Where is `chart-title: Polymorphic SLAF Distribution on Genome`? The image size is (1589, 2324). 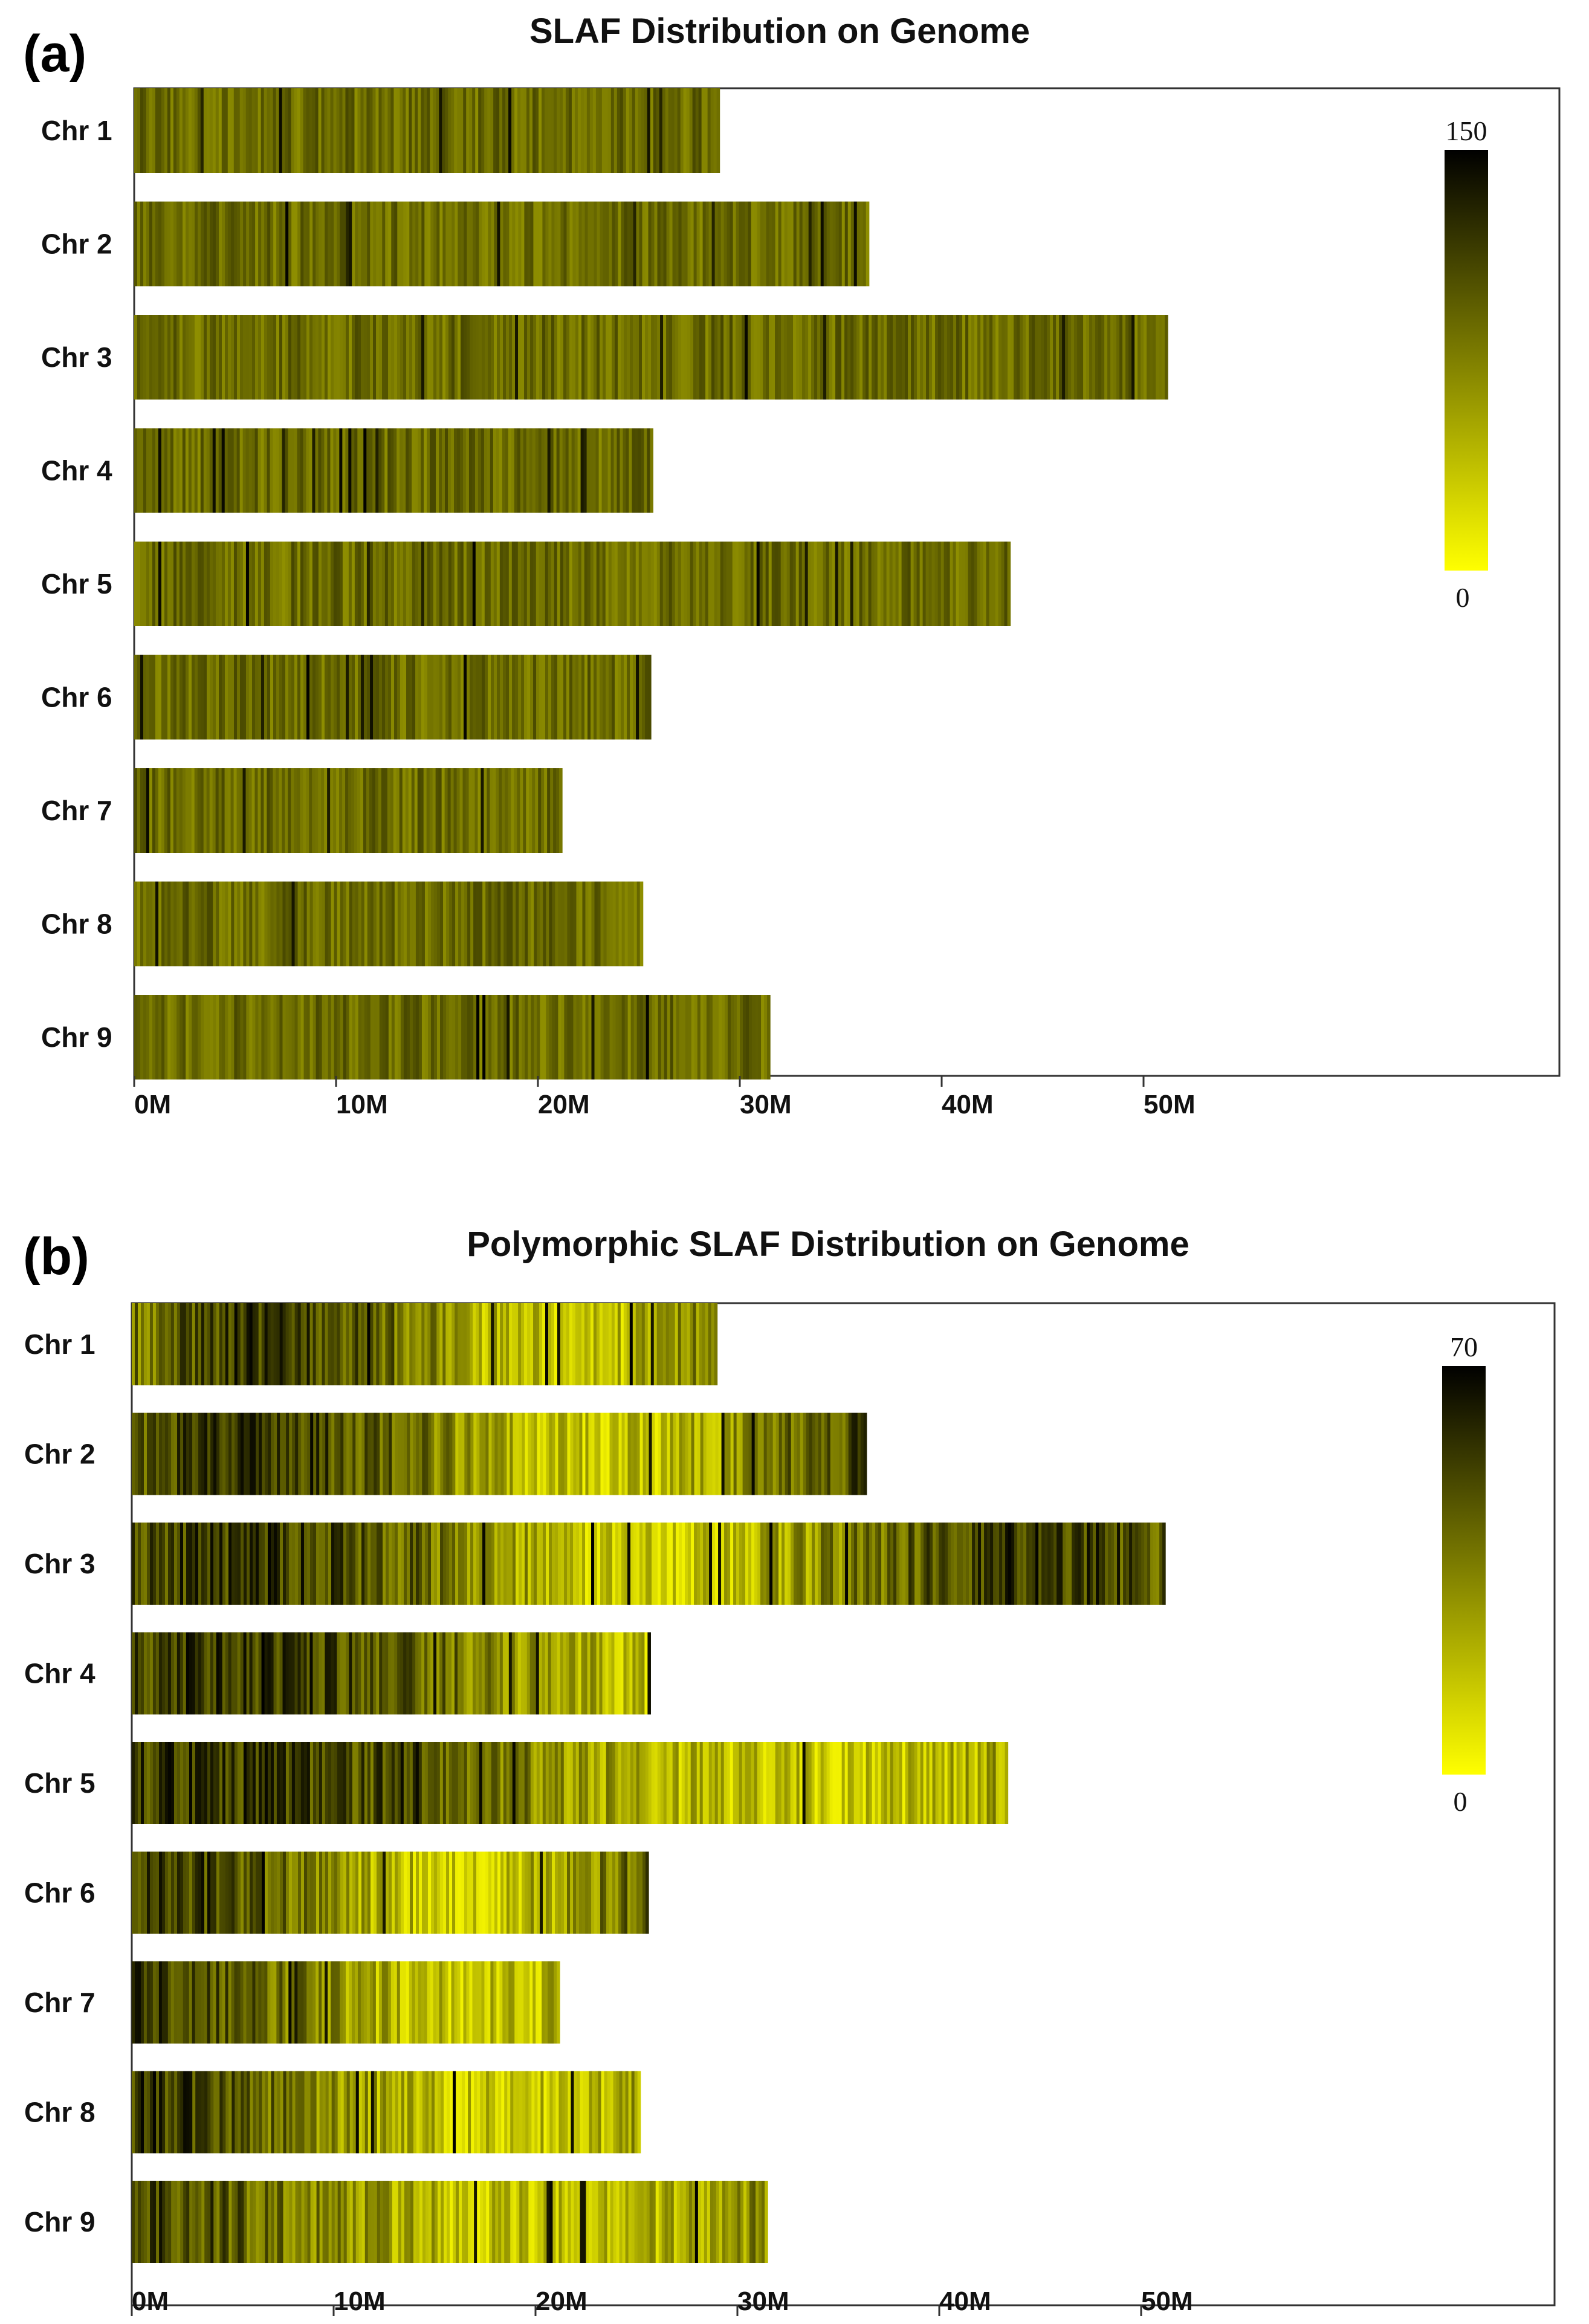 chart-title: Polymorphic SLAF Distribution on Genome is located at coordinates (828, 1244).